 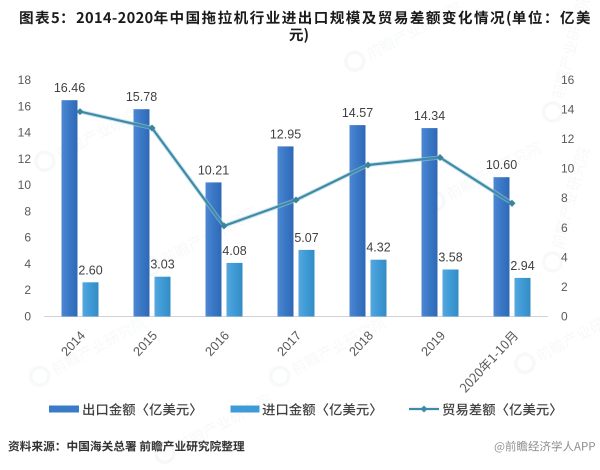 What do you see at coordinates (69, 88) in the screenshot?
I see `svg-text: 16.46` at bounding box center [69, 88].